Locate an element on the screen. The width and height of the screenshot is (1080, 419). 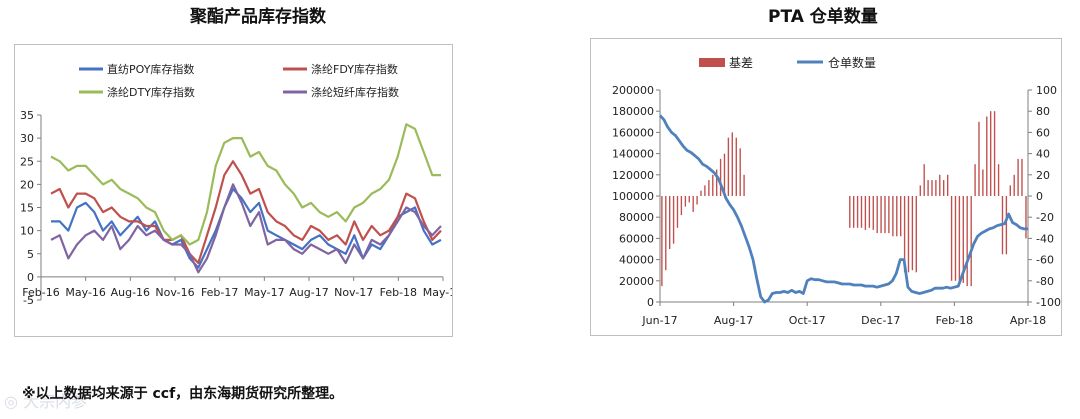
x-tick-label: Feb-17 is located at coordinates (219, 292).